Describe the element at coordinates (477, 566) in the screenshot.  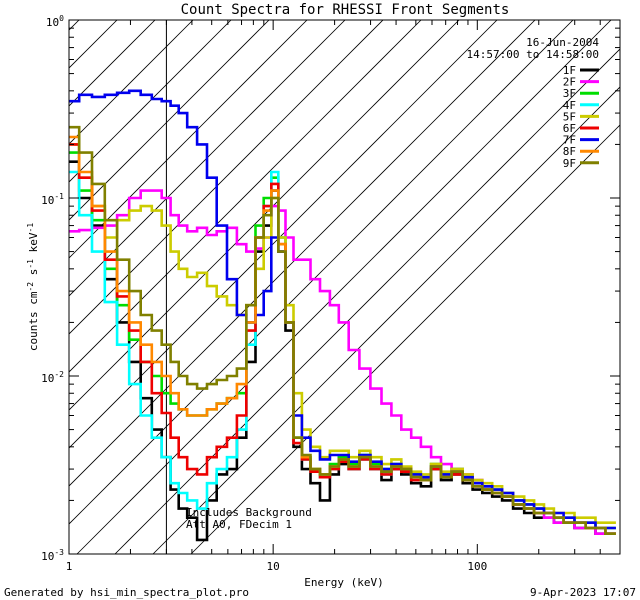
I see `x-tick-label: 100` at that location.